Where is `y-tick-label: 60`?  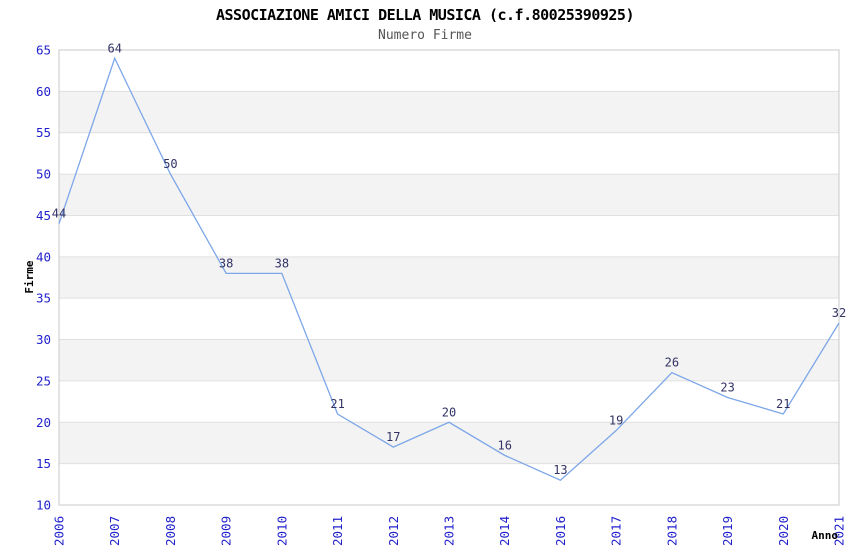
y-tick-label: 60 is located at coordinates (43, 91).